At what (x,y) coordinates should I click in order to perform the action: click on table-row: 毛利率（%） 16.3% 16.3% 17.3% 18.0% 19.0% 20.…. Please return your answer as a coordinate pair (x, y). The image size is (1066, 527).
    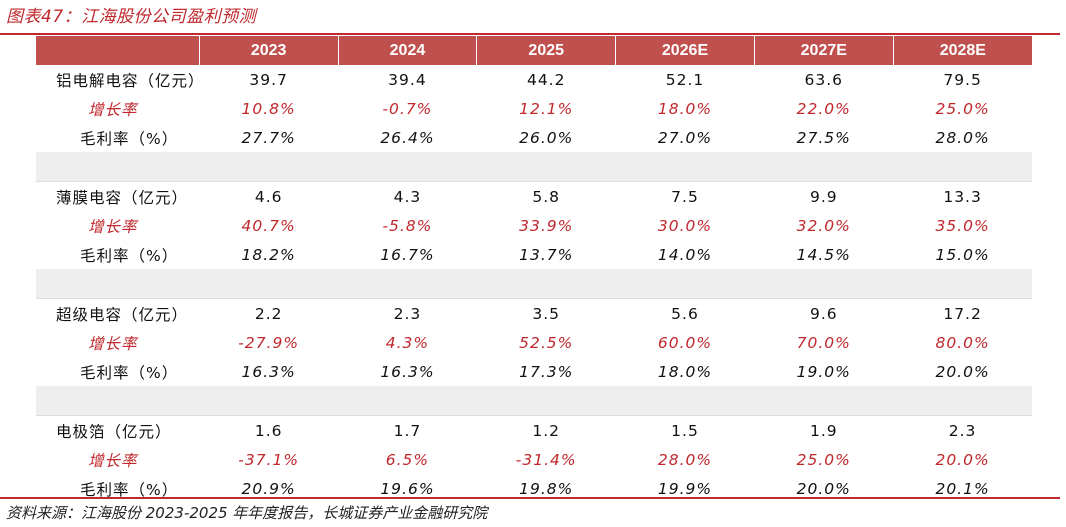
    Looking at the image, I should click on (534, 371).